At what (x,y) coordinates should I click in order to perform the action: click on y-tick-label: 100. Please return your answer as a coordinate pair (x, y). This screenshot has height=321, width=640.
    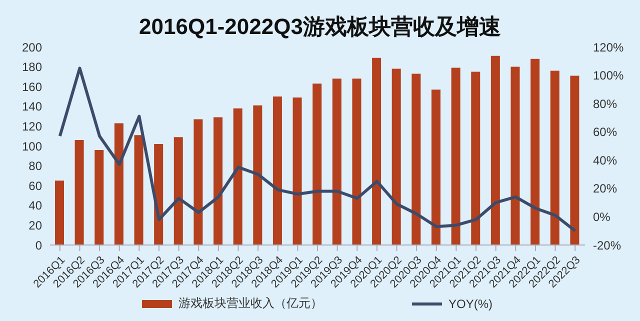
    Looking at the image, I should click on (32, 146).